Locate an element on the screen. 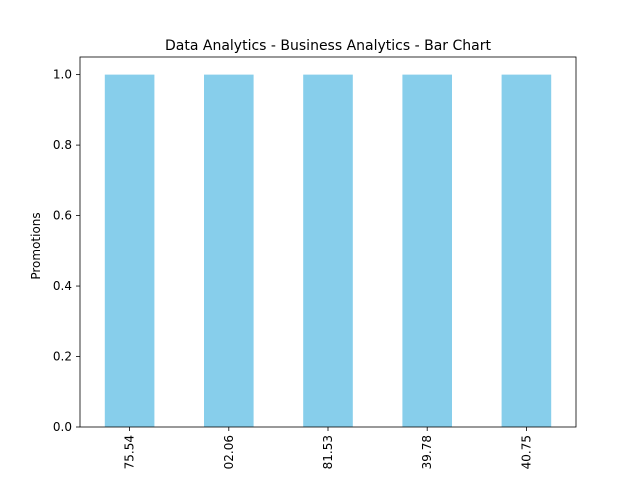 The image size is (640, 480). y-axis-label: Promotions is located at coordinates (36, 245).